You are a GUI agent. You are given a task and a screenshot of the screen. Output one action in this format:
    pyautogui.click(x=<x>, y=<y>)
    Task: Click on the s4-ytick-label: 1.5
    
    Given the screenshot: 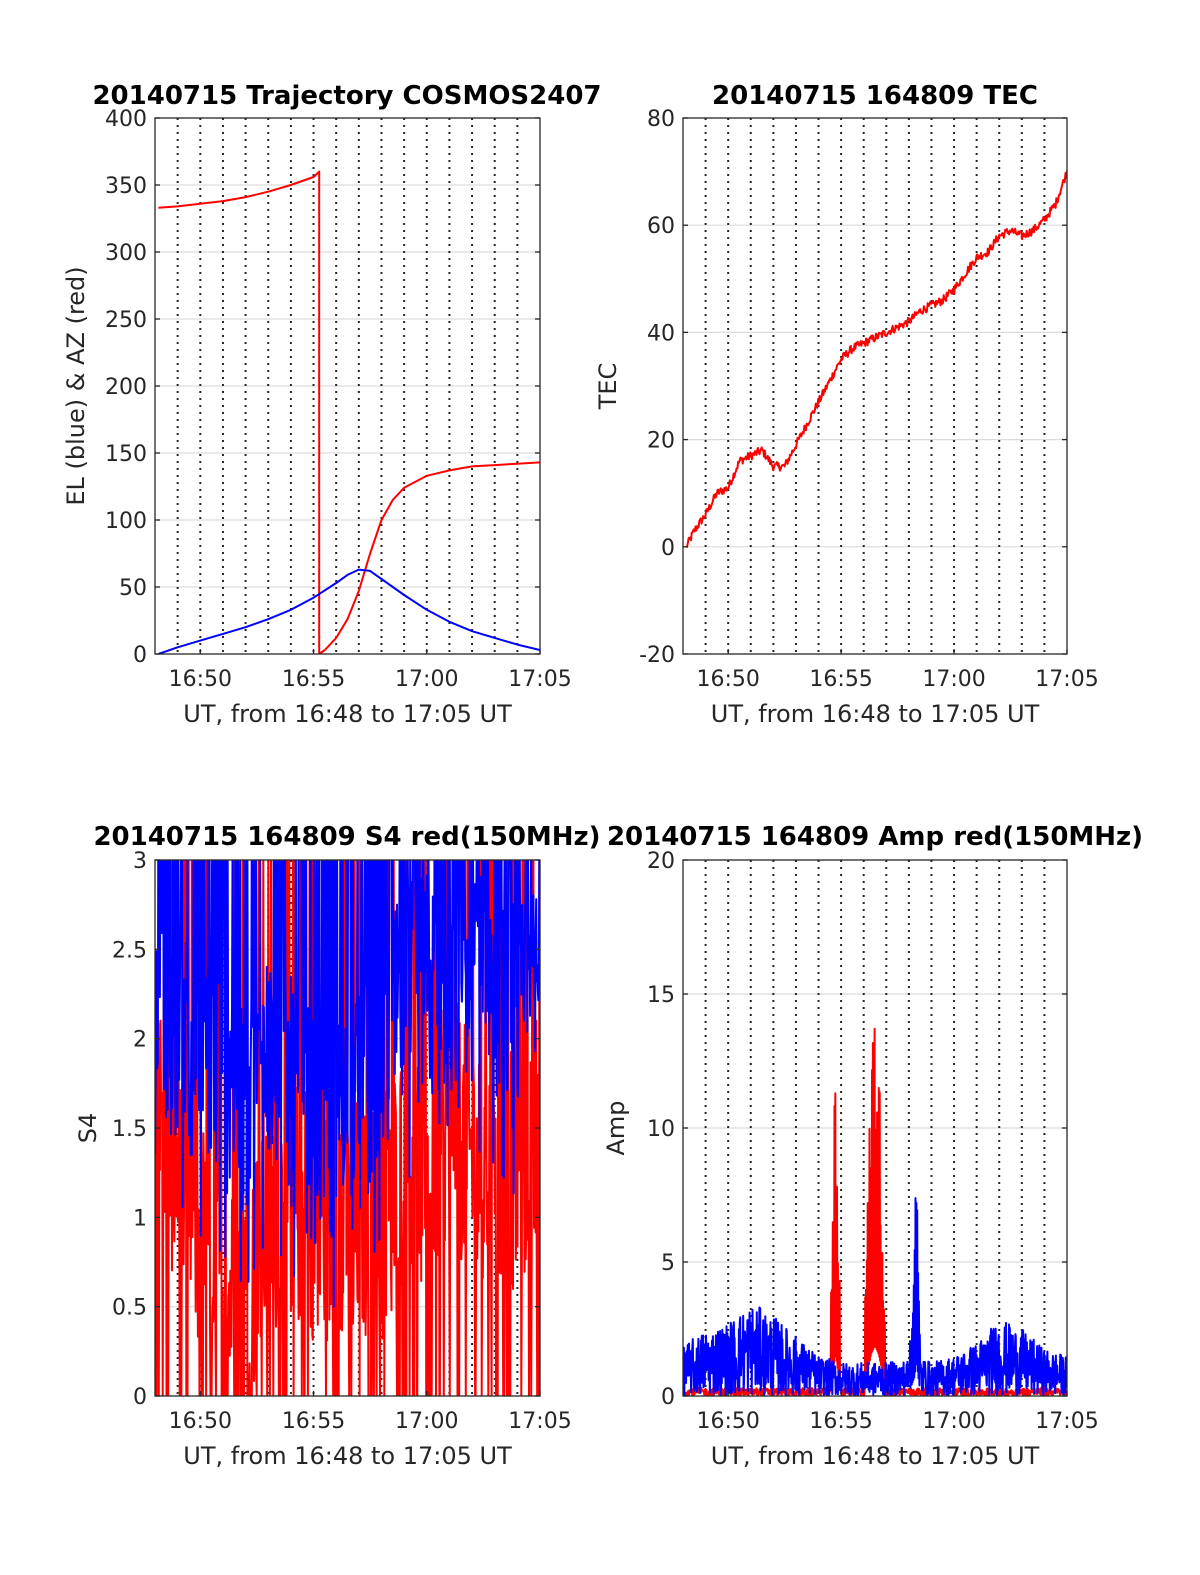 What is the action you would take?
    pyautogui.click(x=129, y=1129)
    